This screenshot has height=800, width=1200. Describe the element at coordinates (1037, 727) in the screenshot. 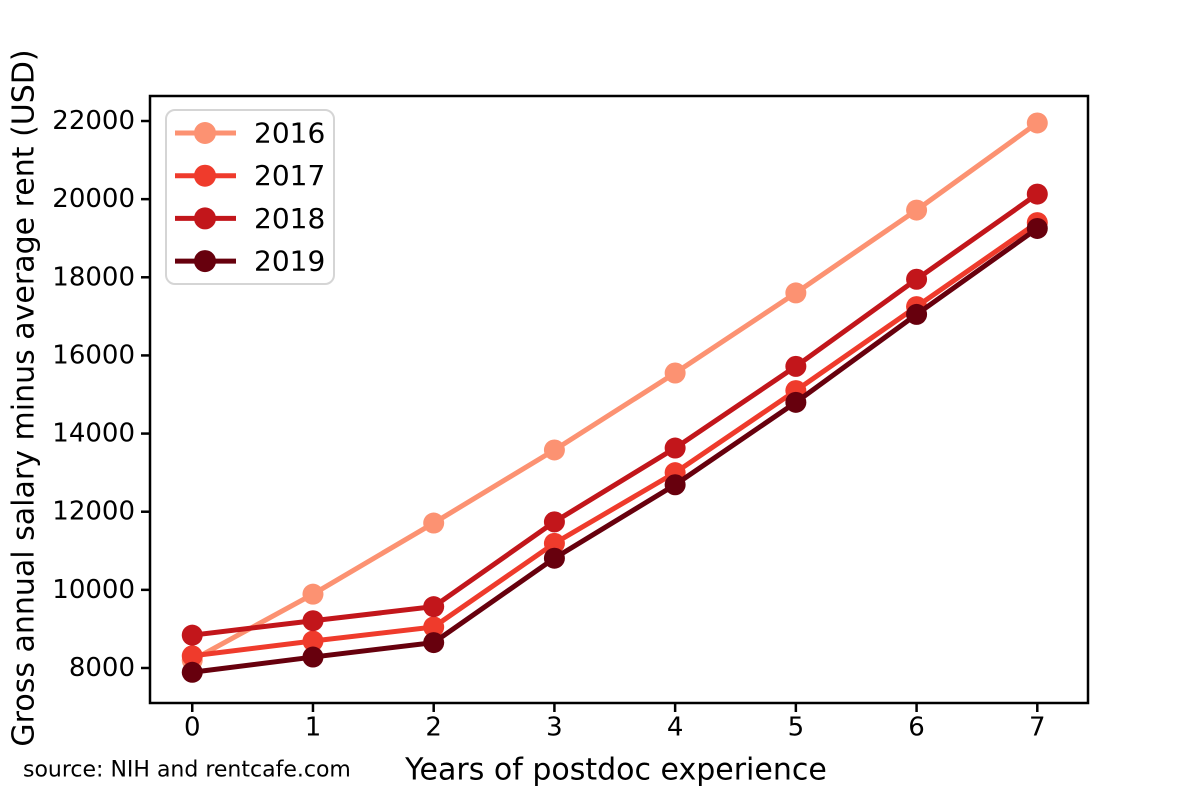

I see `x-tick-label: 7` at that location.